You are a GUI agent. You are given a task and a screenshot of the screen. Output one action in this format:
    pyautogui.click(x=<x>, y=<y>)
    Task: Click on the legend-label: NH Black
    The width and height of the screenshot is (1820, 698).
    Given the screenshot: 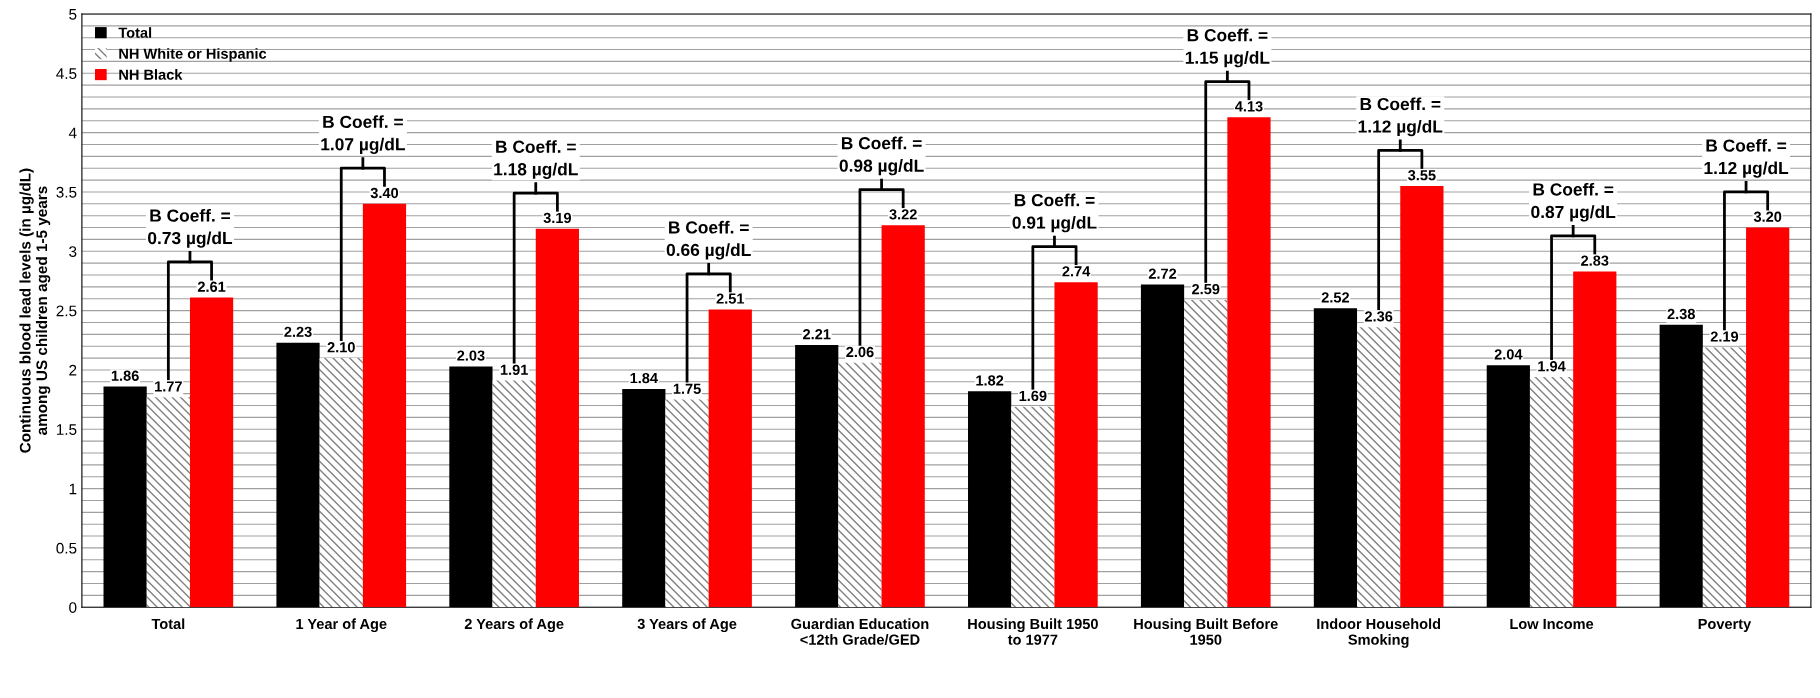 What is the action you would take?
    pyautogui.click(x=151, y=74)
    